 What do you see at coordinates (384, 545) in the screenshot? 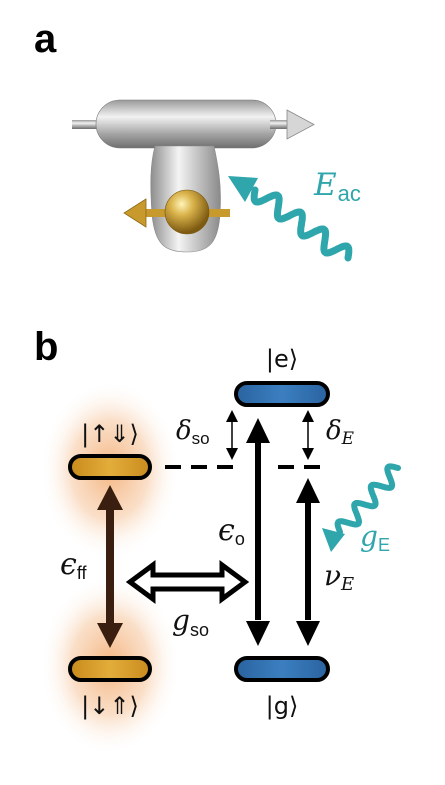
I see `g-e-subscript: E` at bounding box center [384, 545].